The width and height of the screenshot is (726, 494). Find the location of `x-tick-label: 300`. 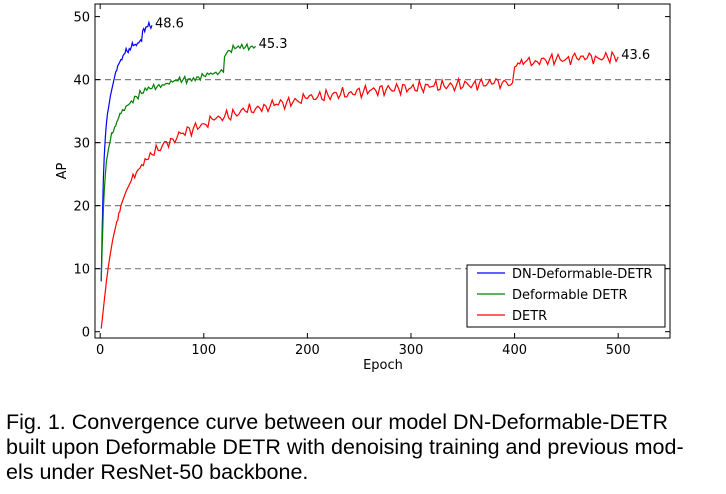

x-tick-label: 300 is located at coordinates (411, 350).